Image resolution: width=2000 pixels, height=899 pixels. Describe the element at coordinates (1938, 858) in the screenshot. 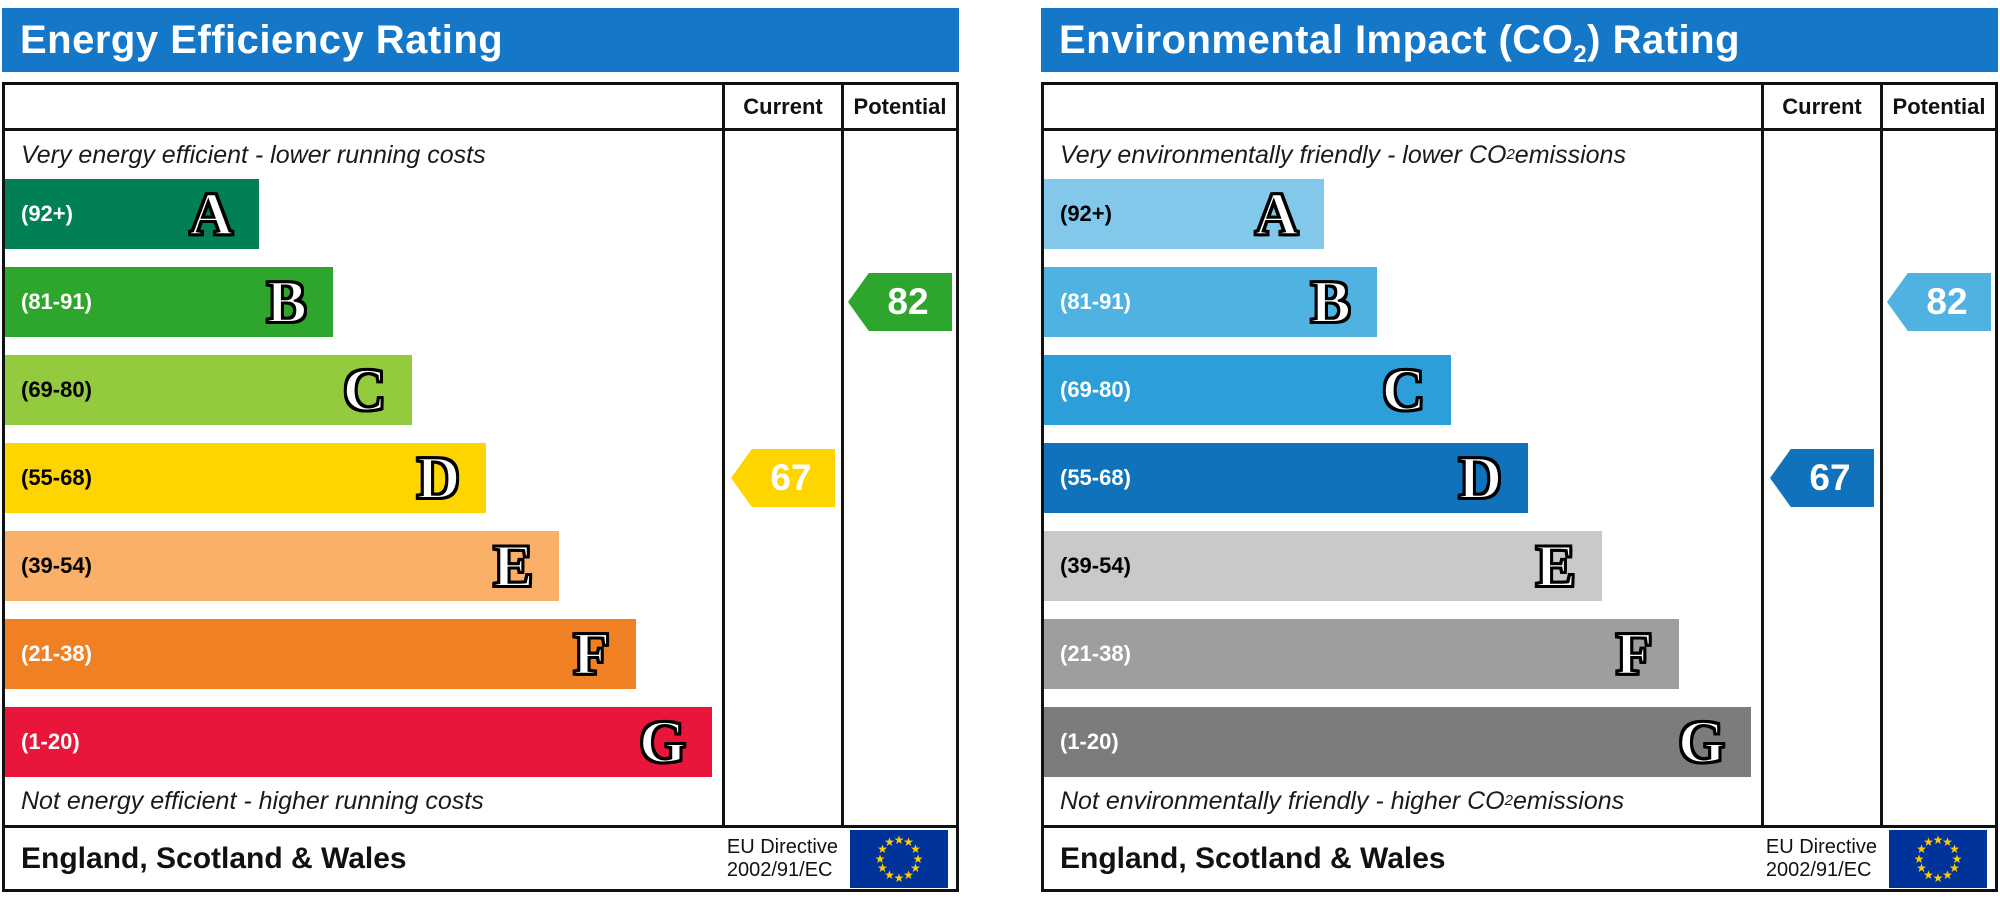

I see `eu-flag: ★ ★ ★ ★ ★ ★ ★ ★ ★ ★ ★ ★` at that location.